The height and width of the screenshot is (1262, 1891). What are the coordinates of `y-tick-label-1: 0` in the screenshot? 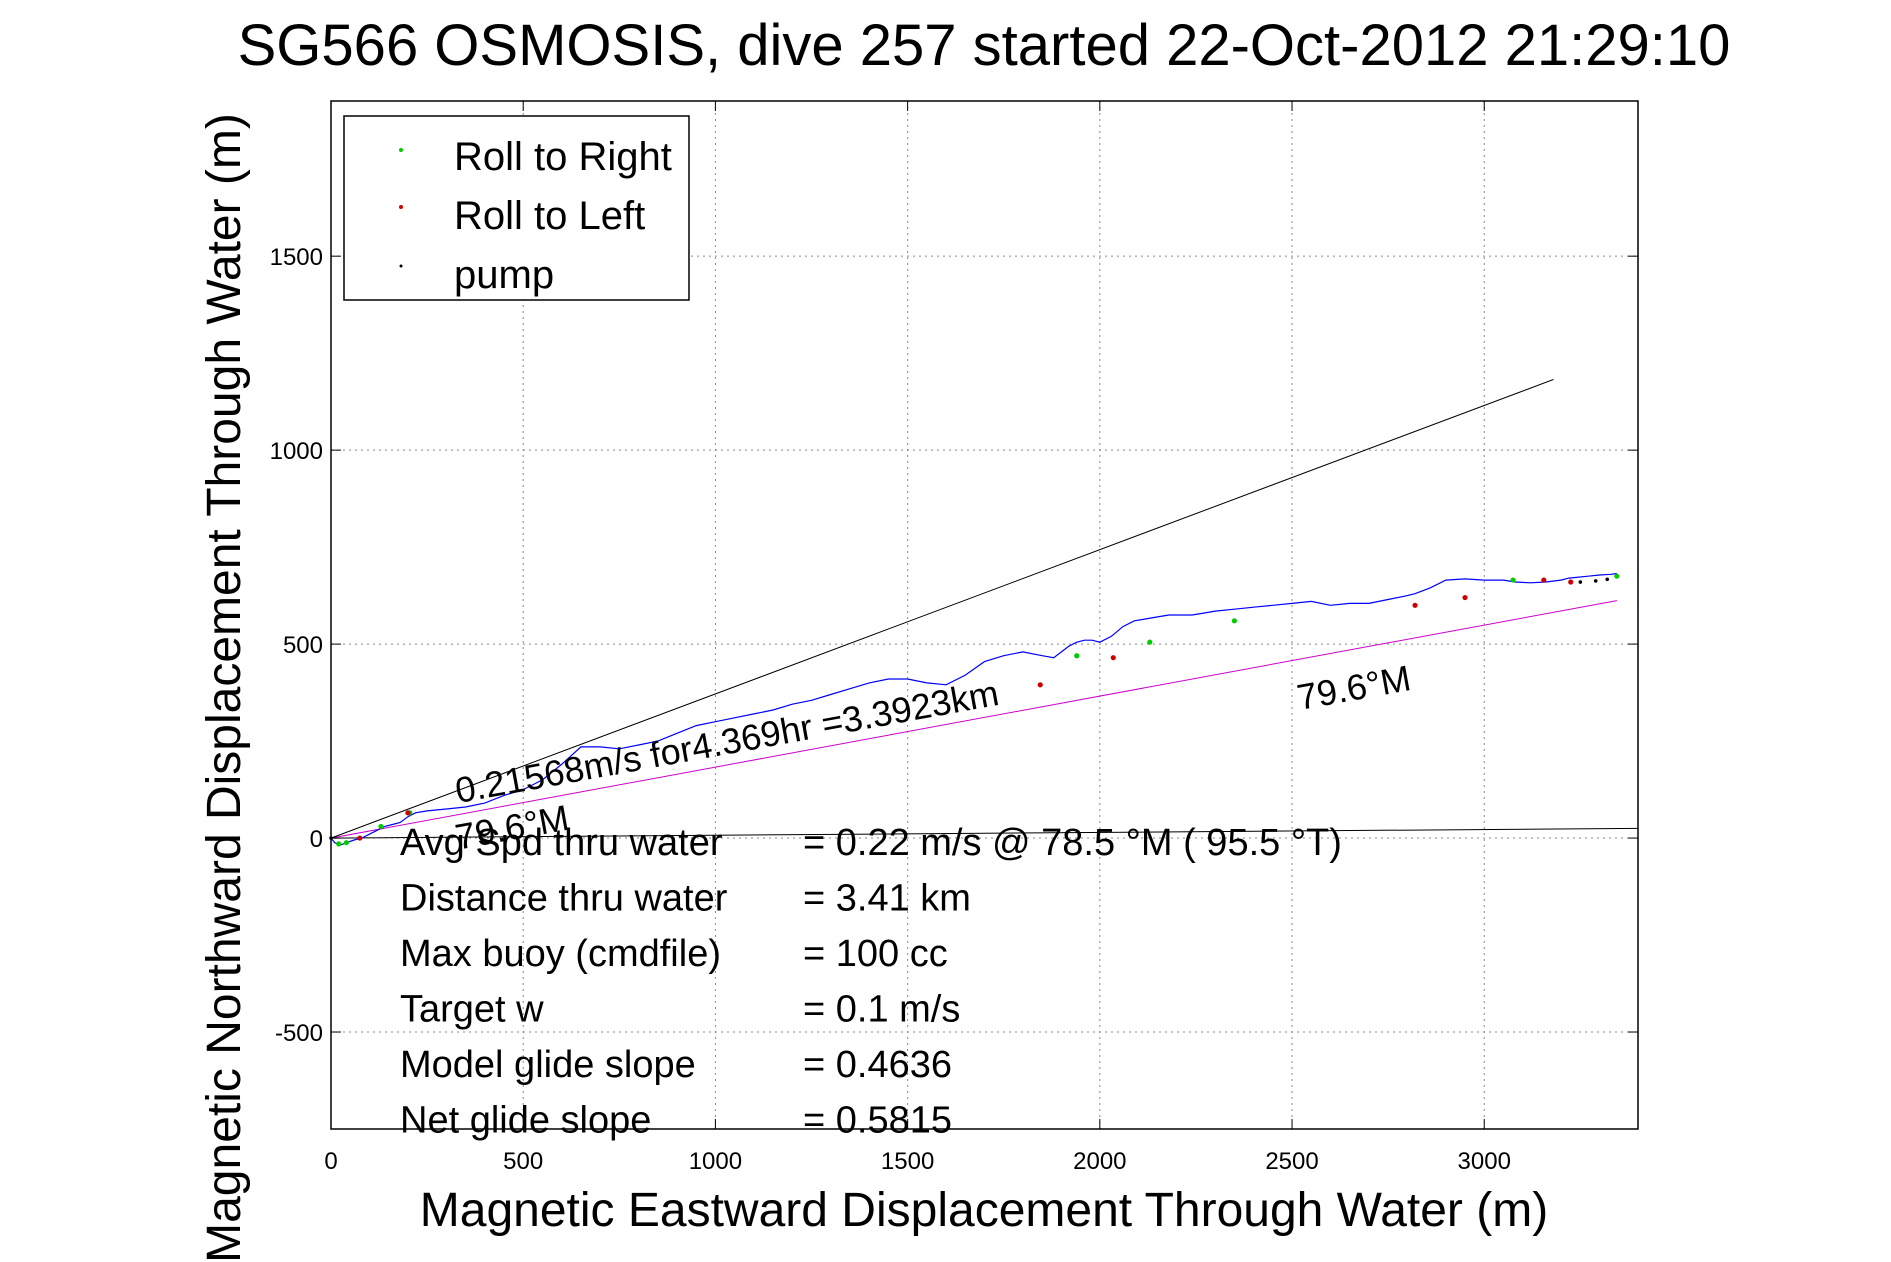 It's located at (316, 839).